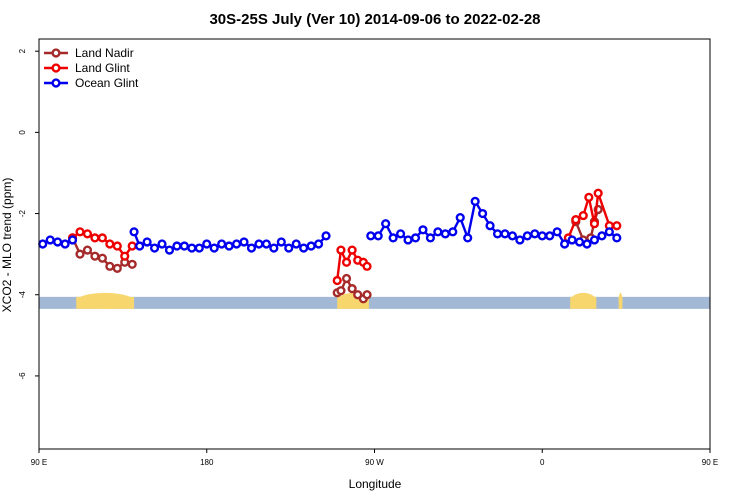  Describe the element at coordinates (104, 53) in the screenshot. I see `legend-label: Land Nadir` at that location.